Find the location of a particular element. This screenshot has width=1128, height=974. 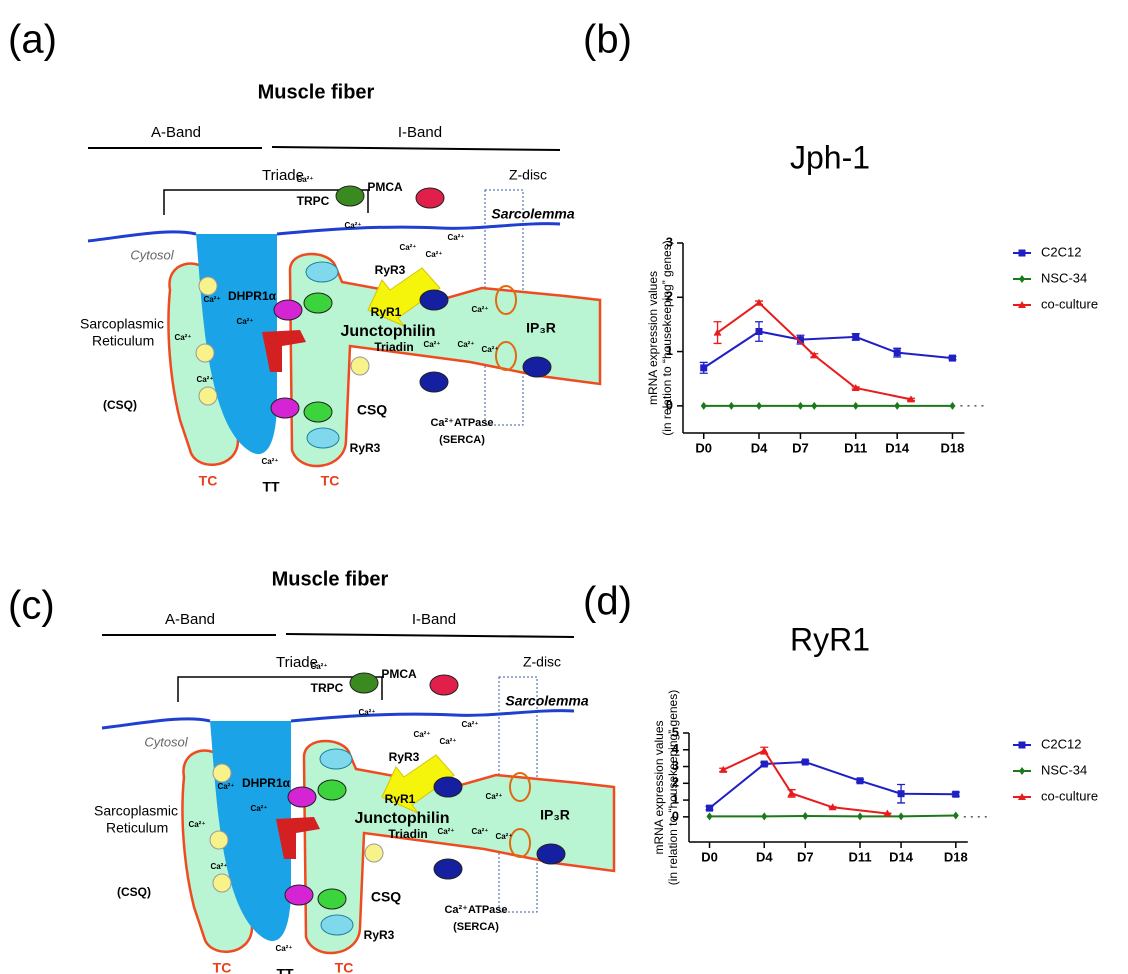

diagram-label: TRPC is located at coordinates (327, 688).